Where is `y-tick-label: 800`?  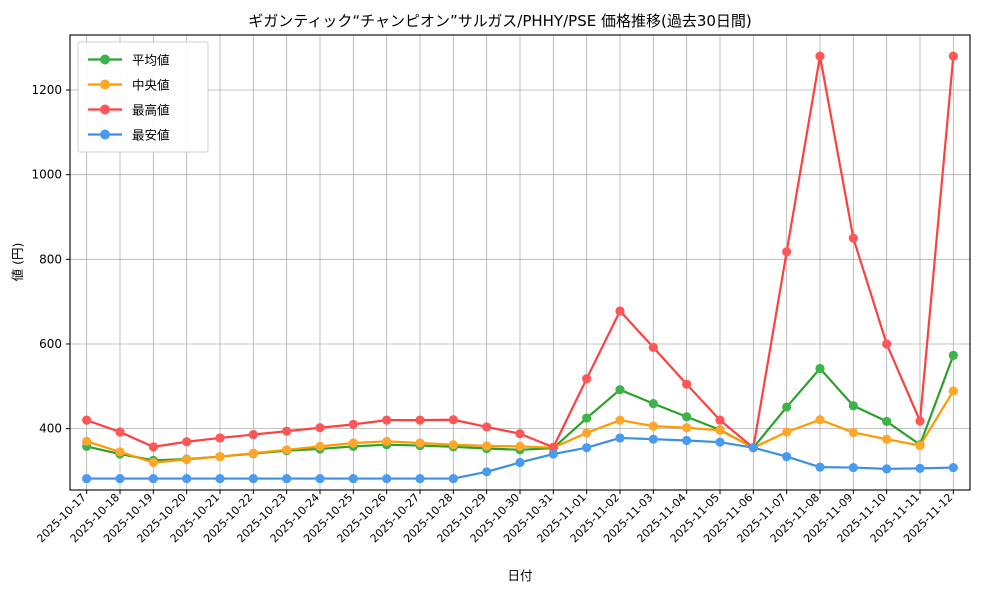 y-tick-label: 800 is located at coordinates (50, 259).